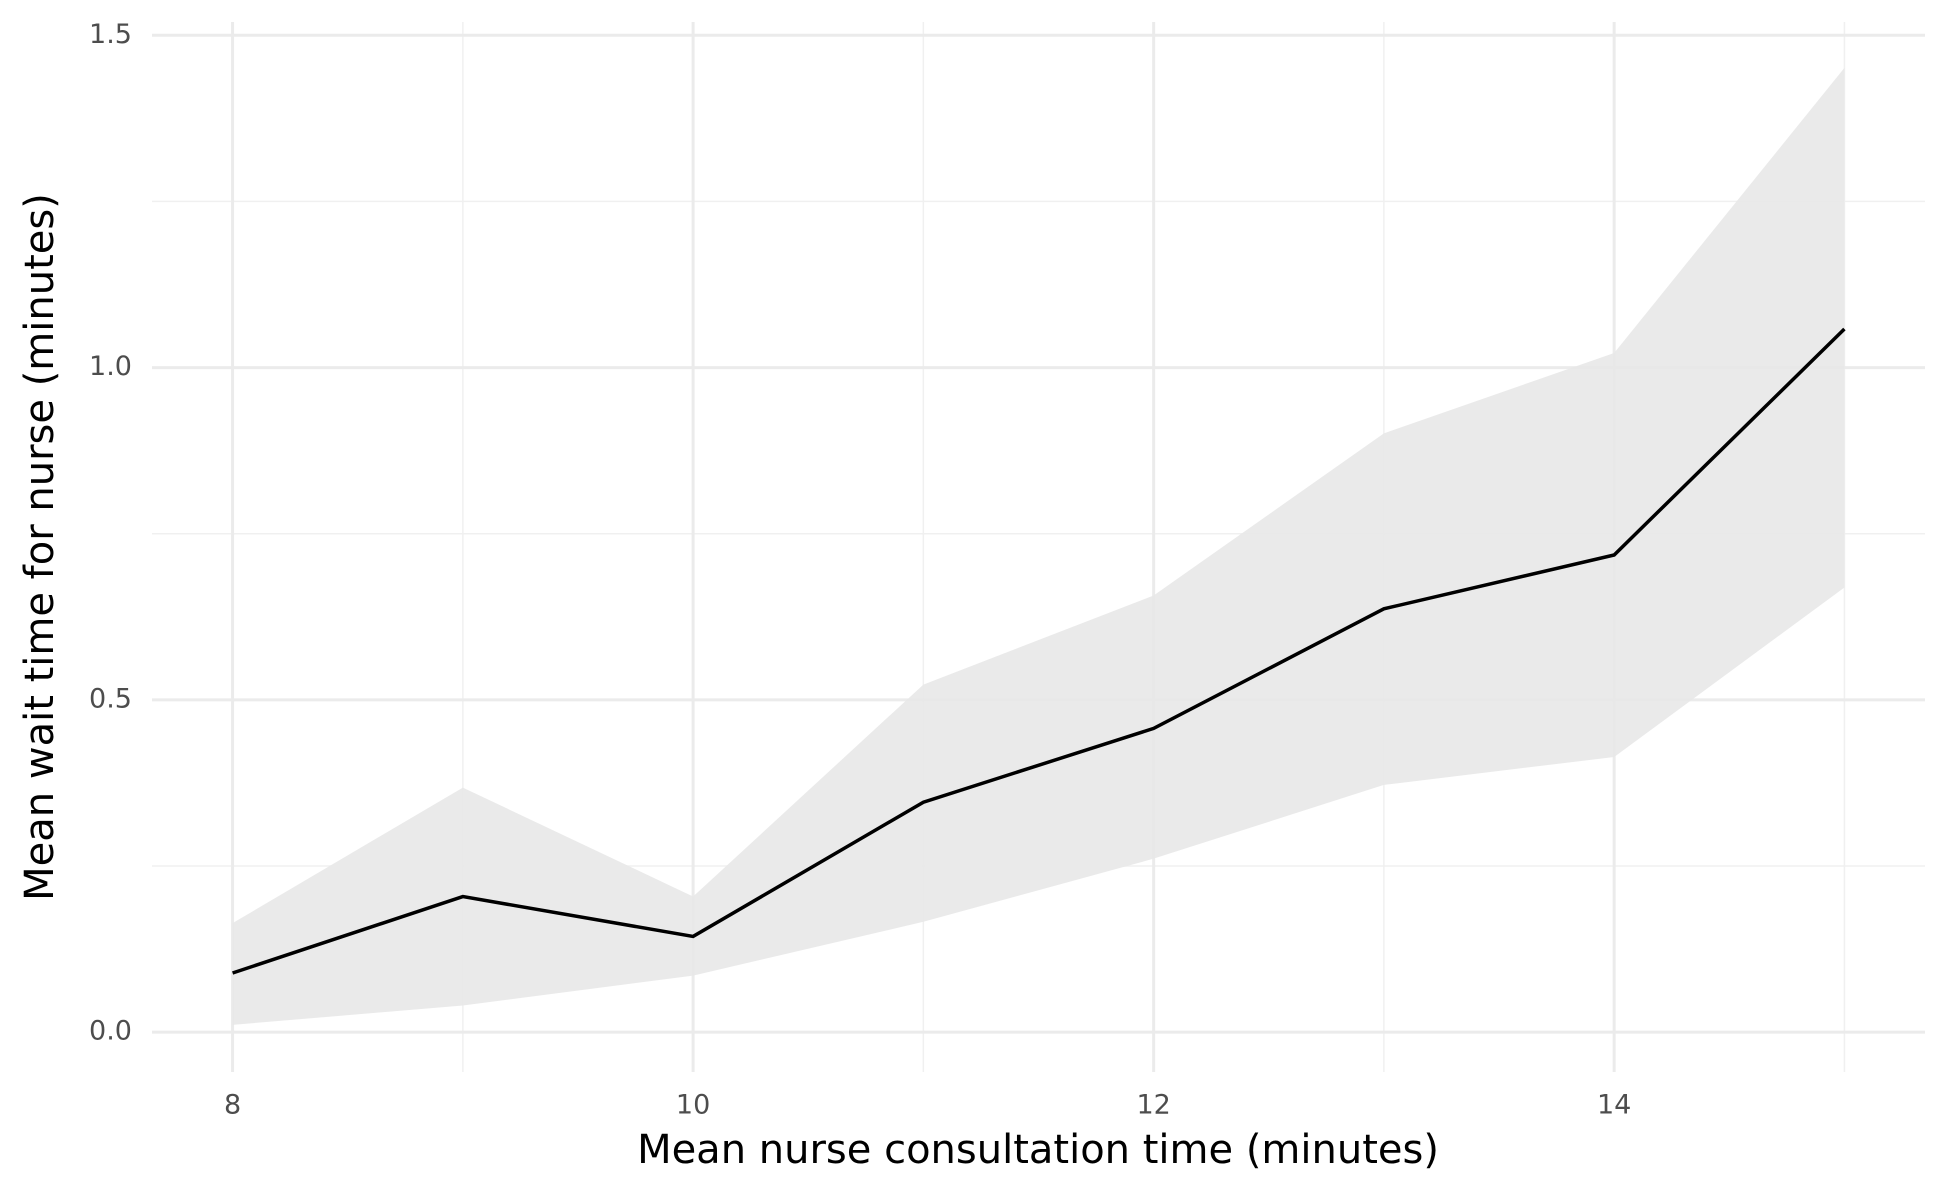 Image resolution: width=1950 pixels, height=1200 pixels. I want to click on x-tick-label: 8, so click(232, 1105).